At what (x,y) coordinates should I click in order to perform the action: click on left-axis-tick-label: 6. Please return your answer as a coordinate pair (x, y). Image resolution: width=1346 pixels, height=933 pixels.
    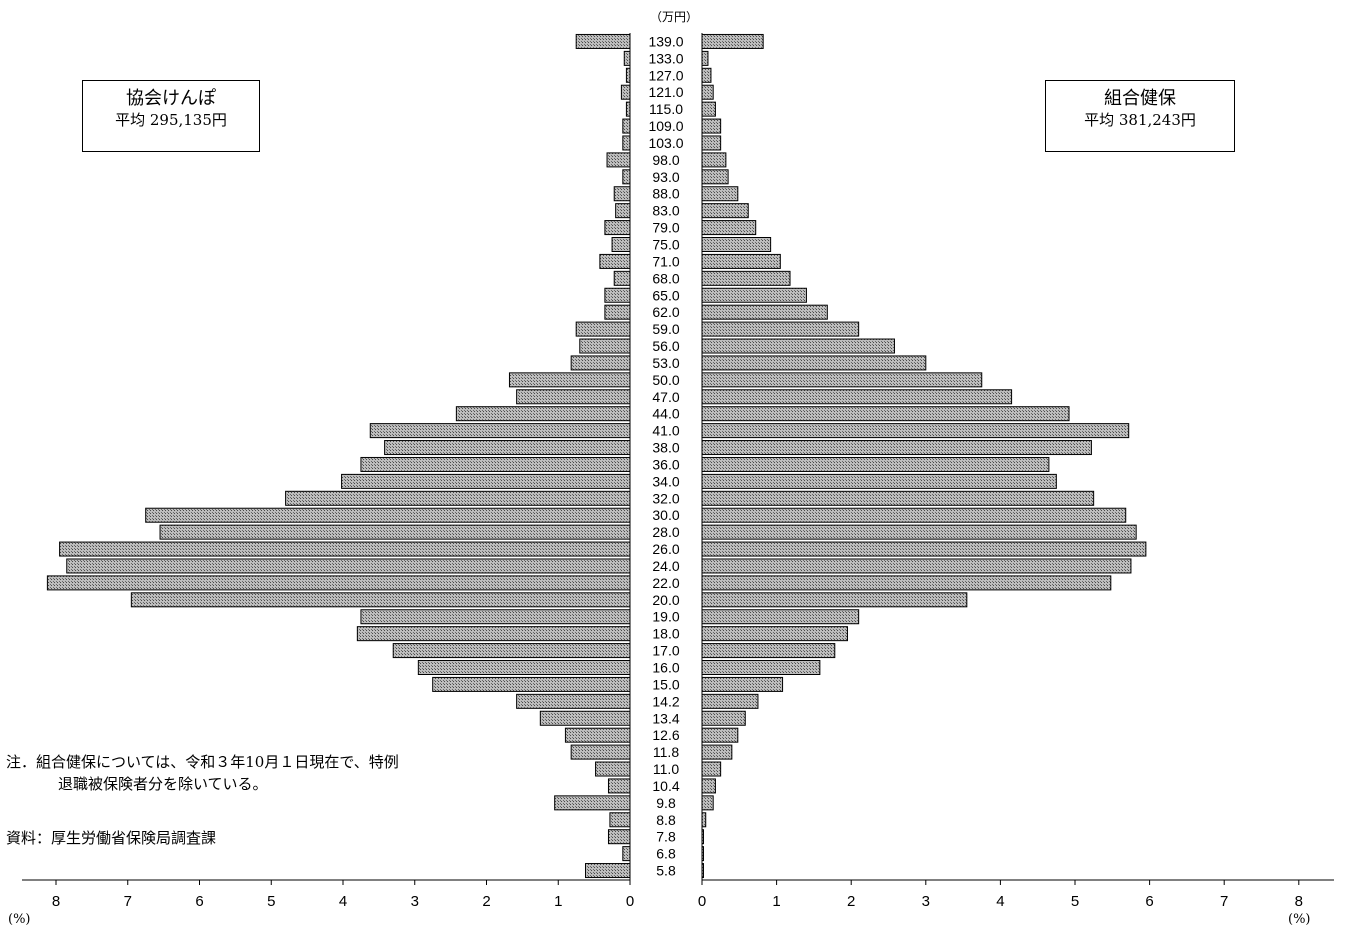
    Looking at the image, I should click on (199, 901).